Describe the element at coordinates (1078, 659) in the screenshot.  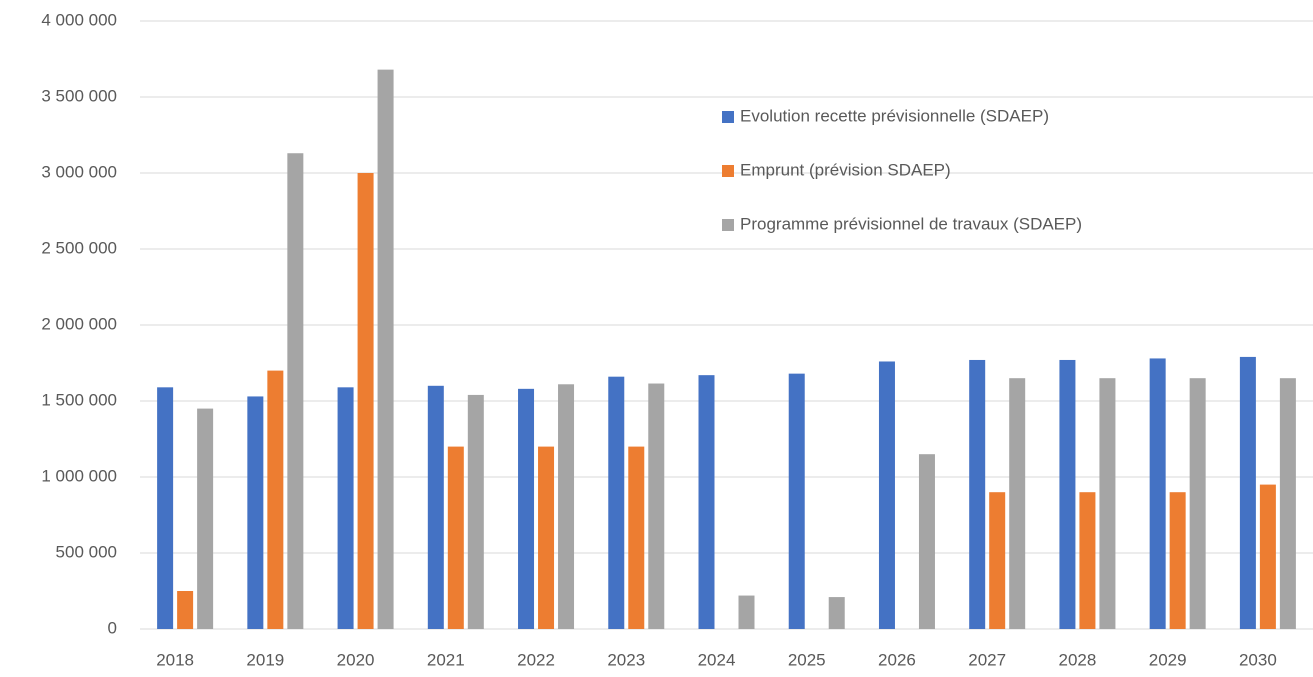
I see `x-tick-label: 2028` at that location.